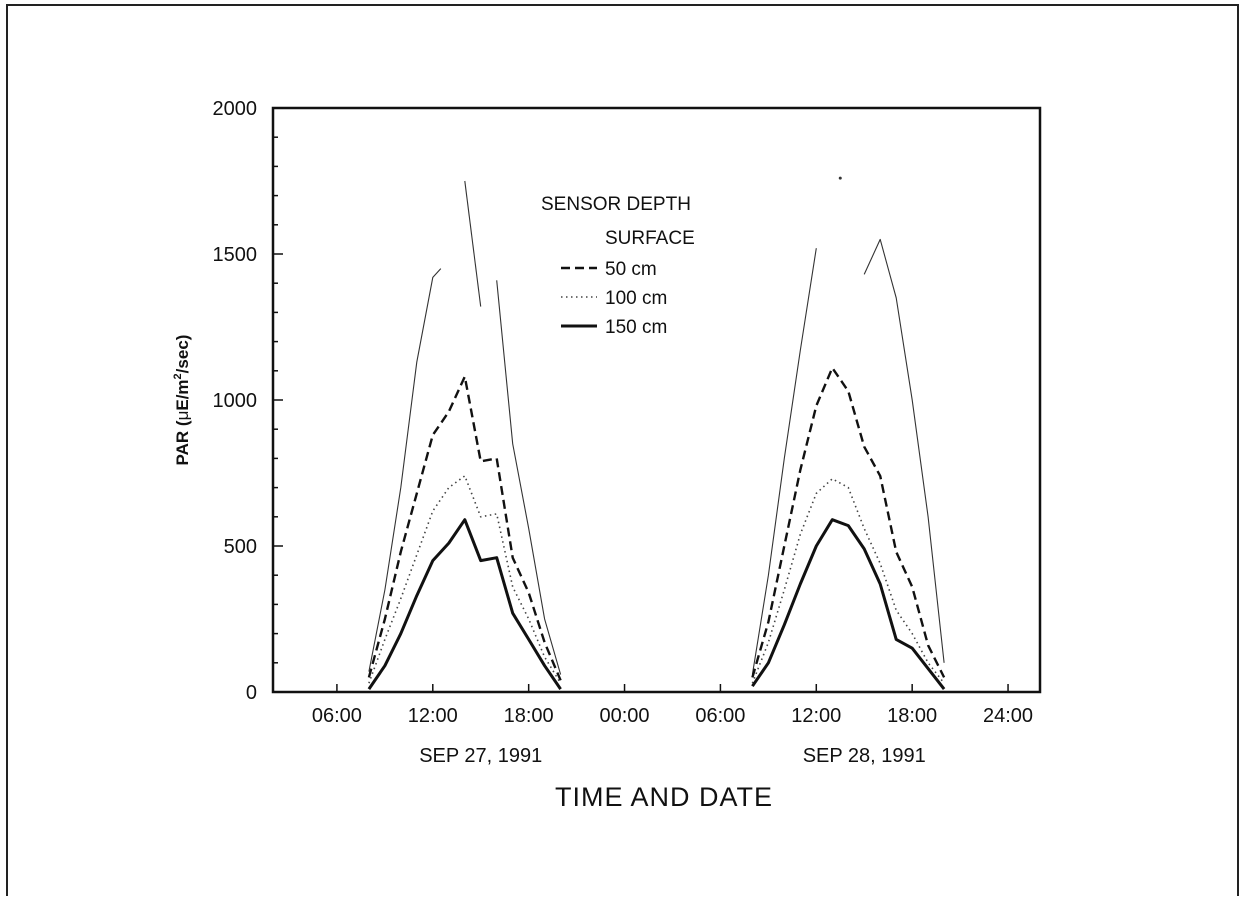  Describe the element at coordinates (672, 705) in the screenshot. I see `x-axis: 06:00 12:00 18:00 00:00 06:00 12:00 18:00 24:00` at that location.